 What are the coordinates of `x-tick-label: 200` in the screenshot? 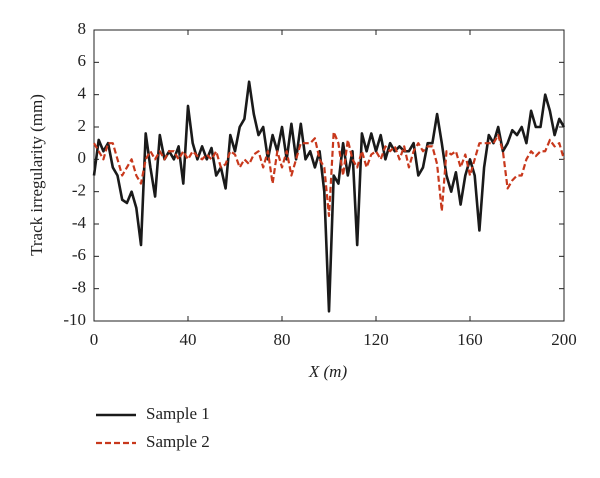 It's located at (564, 339).